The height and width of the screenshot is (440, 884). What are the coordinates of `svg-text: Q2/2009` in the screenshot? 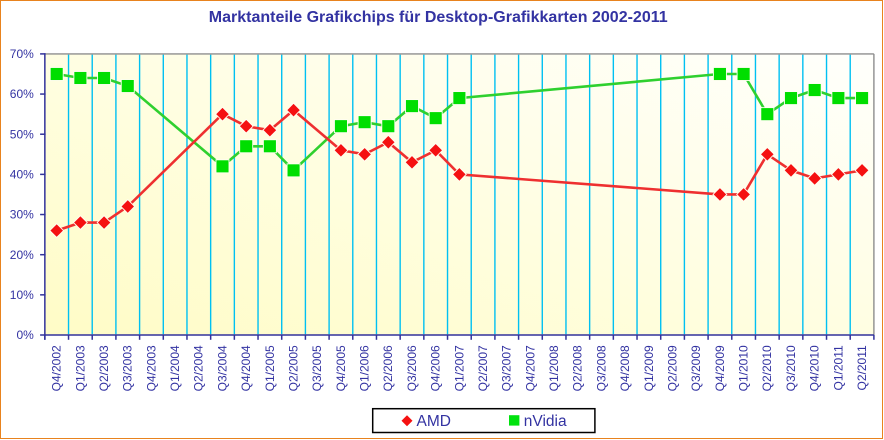 It's located at (672, 368).